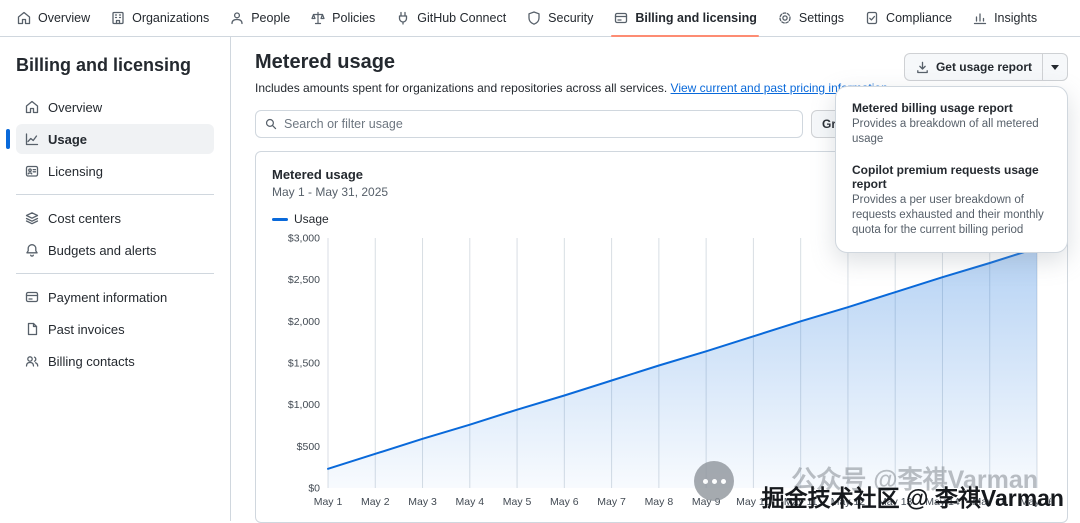  Describe the element at coordinates (118, 18) in the screenshot. I see `organization-icon` at that location.